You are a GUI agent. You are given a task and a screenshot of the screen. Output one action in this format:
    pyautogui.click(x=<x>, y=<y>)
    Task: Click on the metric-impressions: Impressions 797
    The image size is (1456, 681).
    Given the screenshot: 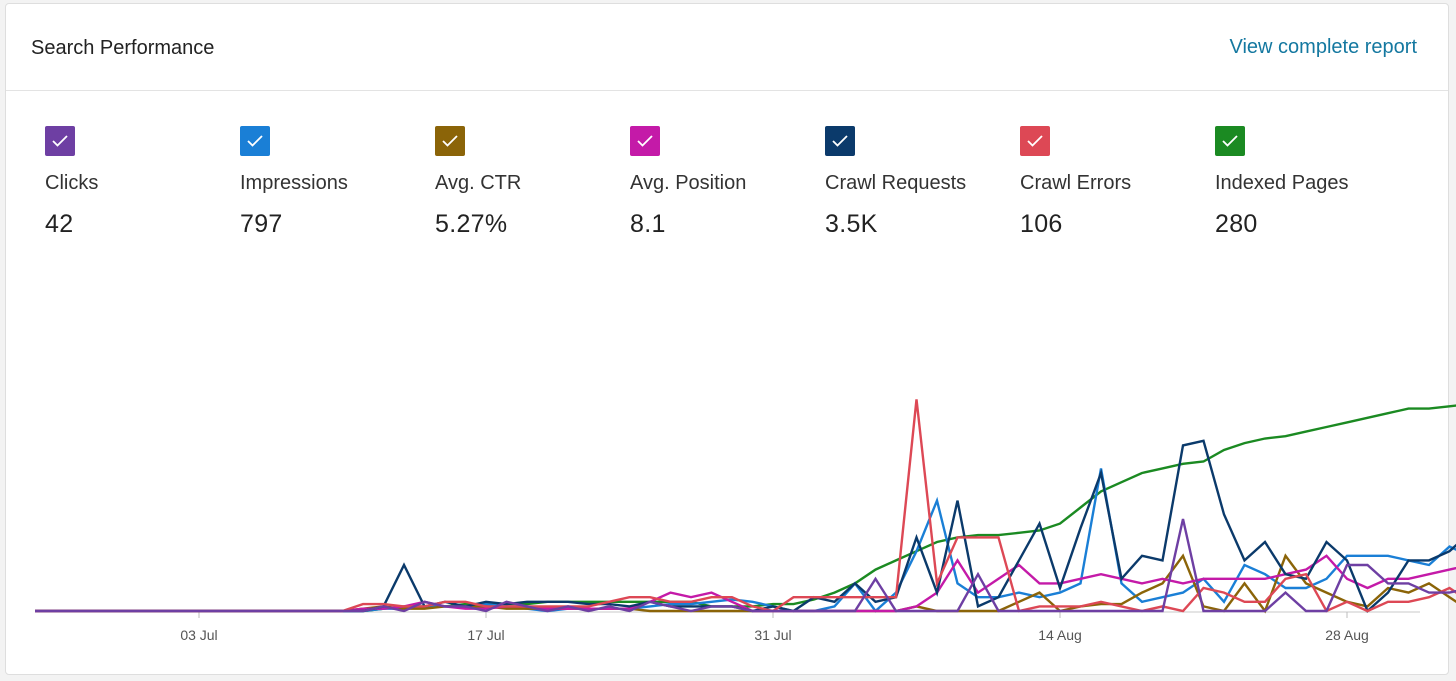 What is the action you would take?
    pyautogui.click(x=330, y=182)
    